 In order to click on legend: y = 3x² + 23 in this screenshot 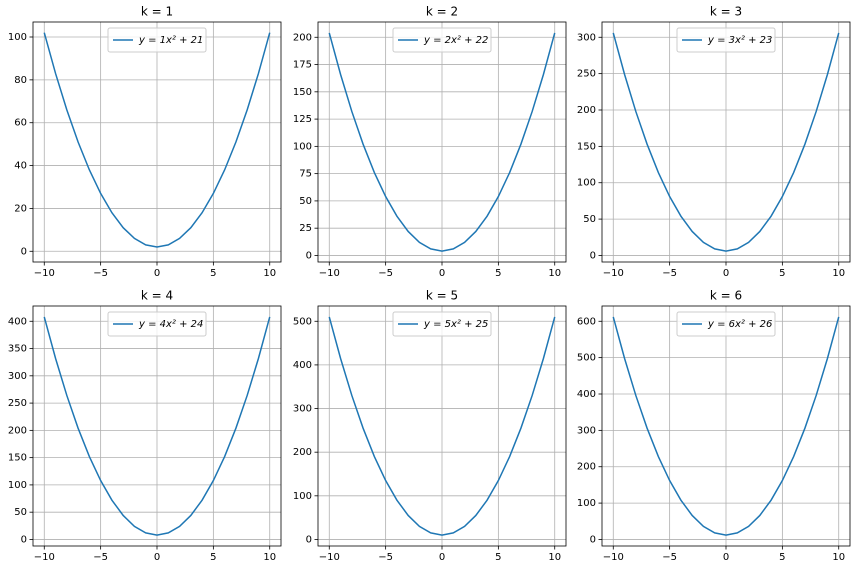, I will do `click(726, 40)`.